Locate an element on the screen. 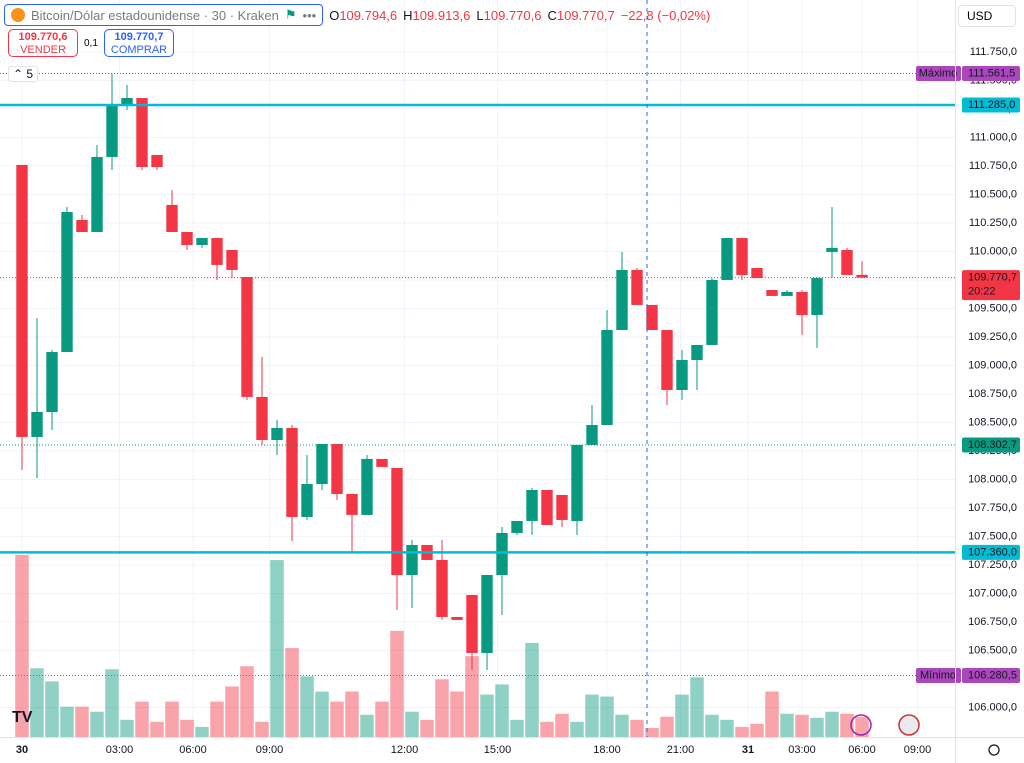 Image resolution: width=1024 pixels, height=763 pixels. ohlc-item: C109.770,7 is located at coordinates (580, 15).